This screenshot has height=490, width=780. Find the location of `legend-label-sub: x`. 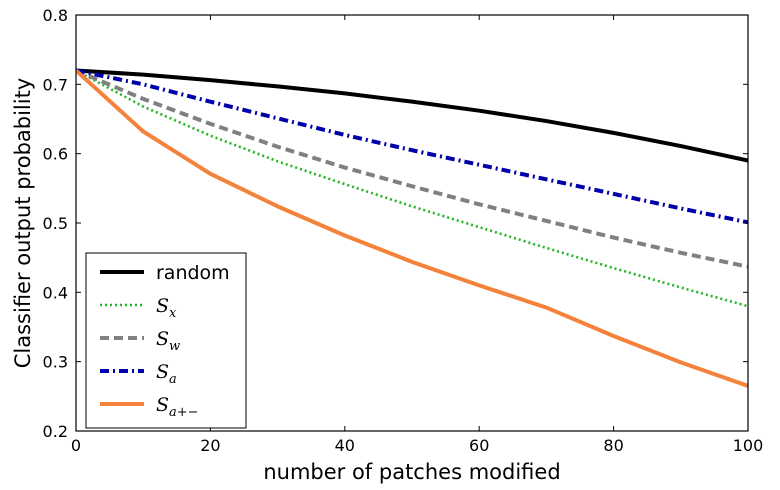

legend-label-sub: x is located at coordinates (173, 313).